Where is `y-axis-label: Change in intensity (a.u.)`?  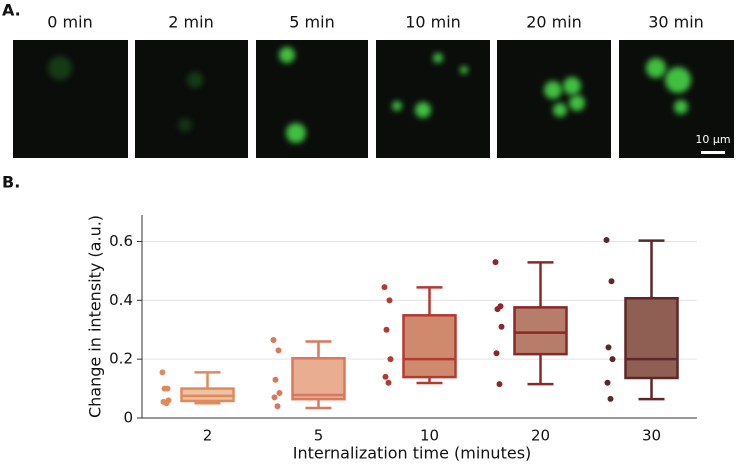 y-axis-label: Change in intensity (a.u.) is located at coordinates (95, 316).